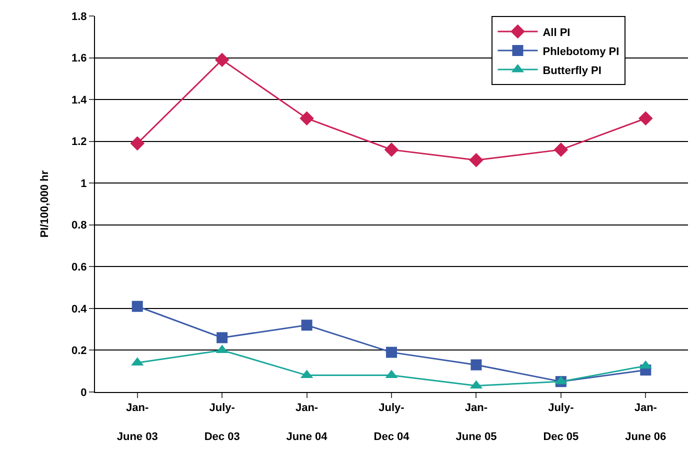 The image size is (699, 454). Describe the element at coordinates (645, 422) in the screenshot. I see `category-label: Jan- June 06` at that location.